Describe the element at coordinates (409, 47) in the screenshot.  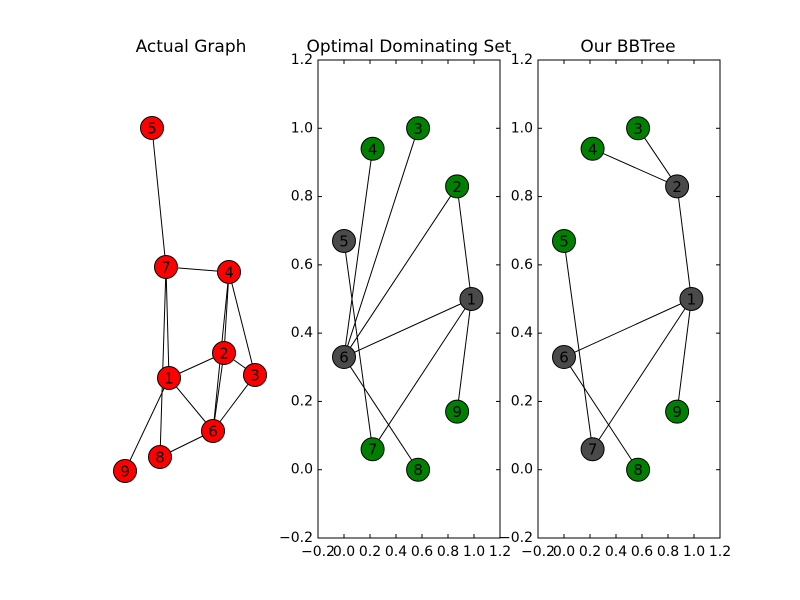
I see `chart-title: Optimal Dominating Set` at that location.